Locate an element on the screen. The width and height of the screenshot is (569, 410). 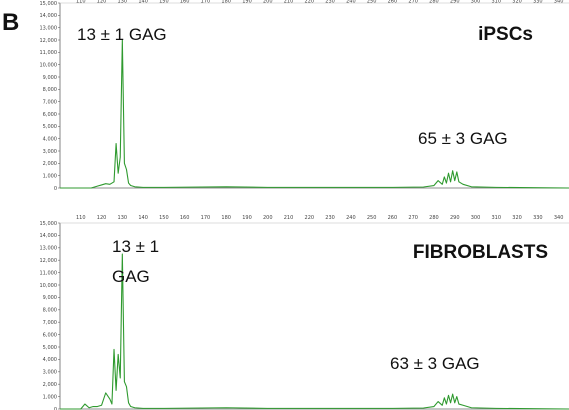
x-tick-label: 170 is located at coordinates (206, 218).